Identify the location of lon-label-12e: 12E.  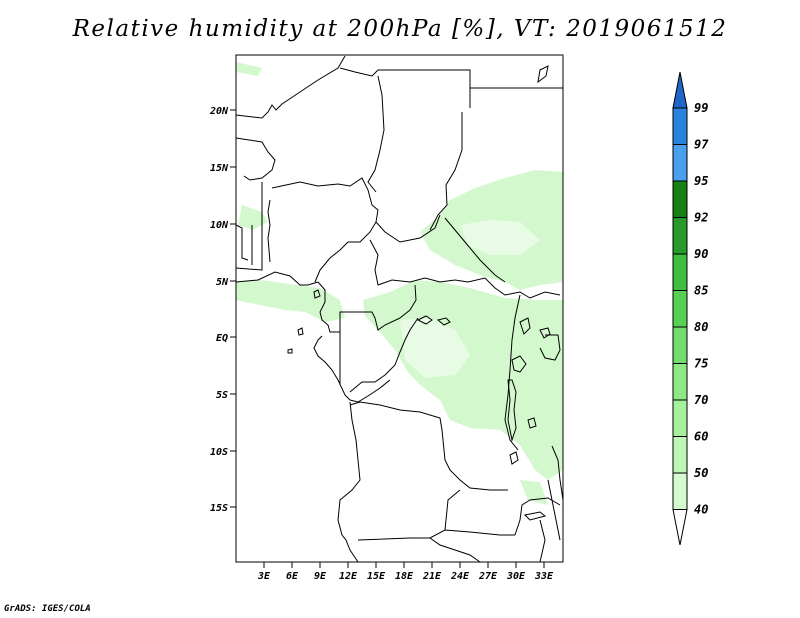
(348, 576).